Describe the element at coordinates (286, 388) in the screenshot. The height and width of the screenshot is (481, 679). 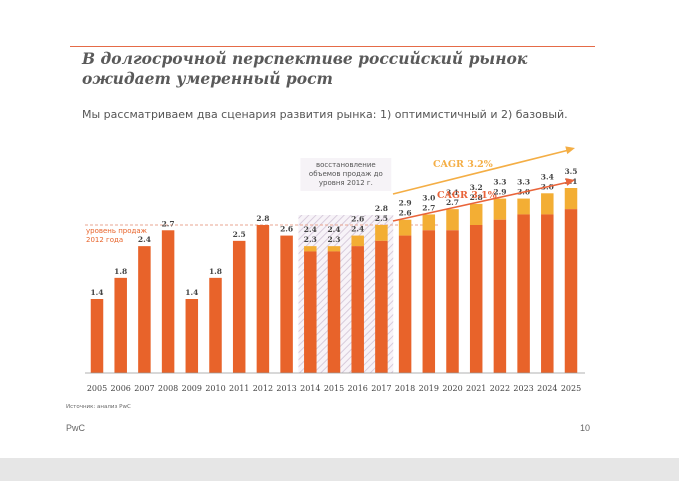
I see `x-tick-label: 2013` at that location.